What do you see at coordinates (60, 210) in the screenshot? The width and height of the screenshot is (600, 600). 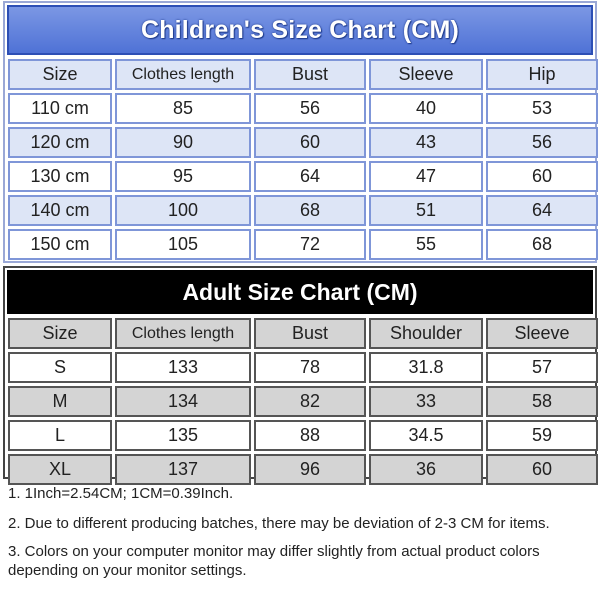 I see `table-cell: 140 cm` at bounding box center [60, 210].